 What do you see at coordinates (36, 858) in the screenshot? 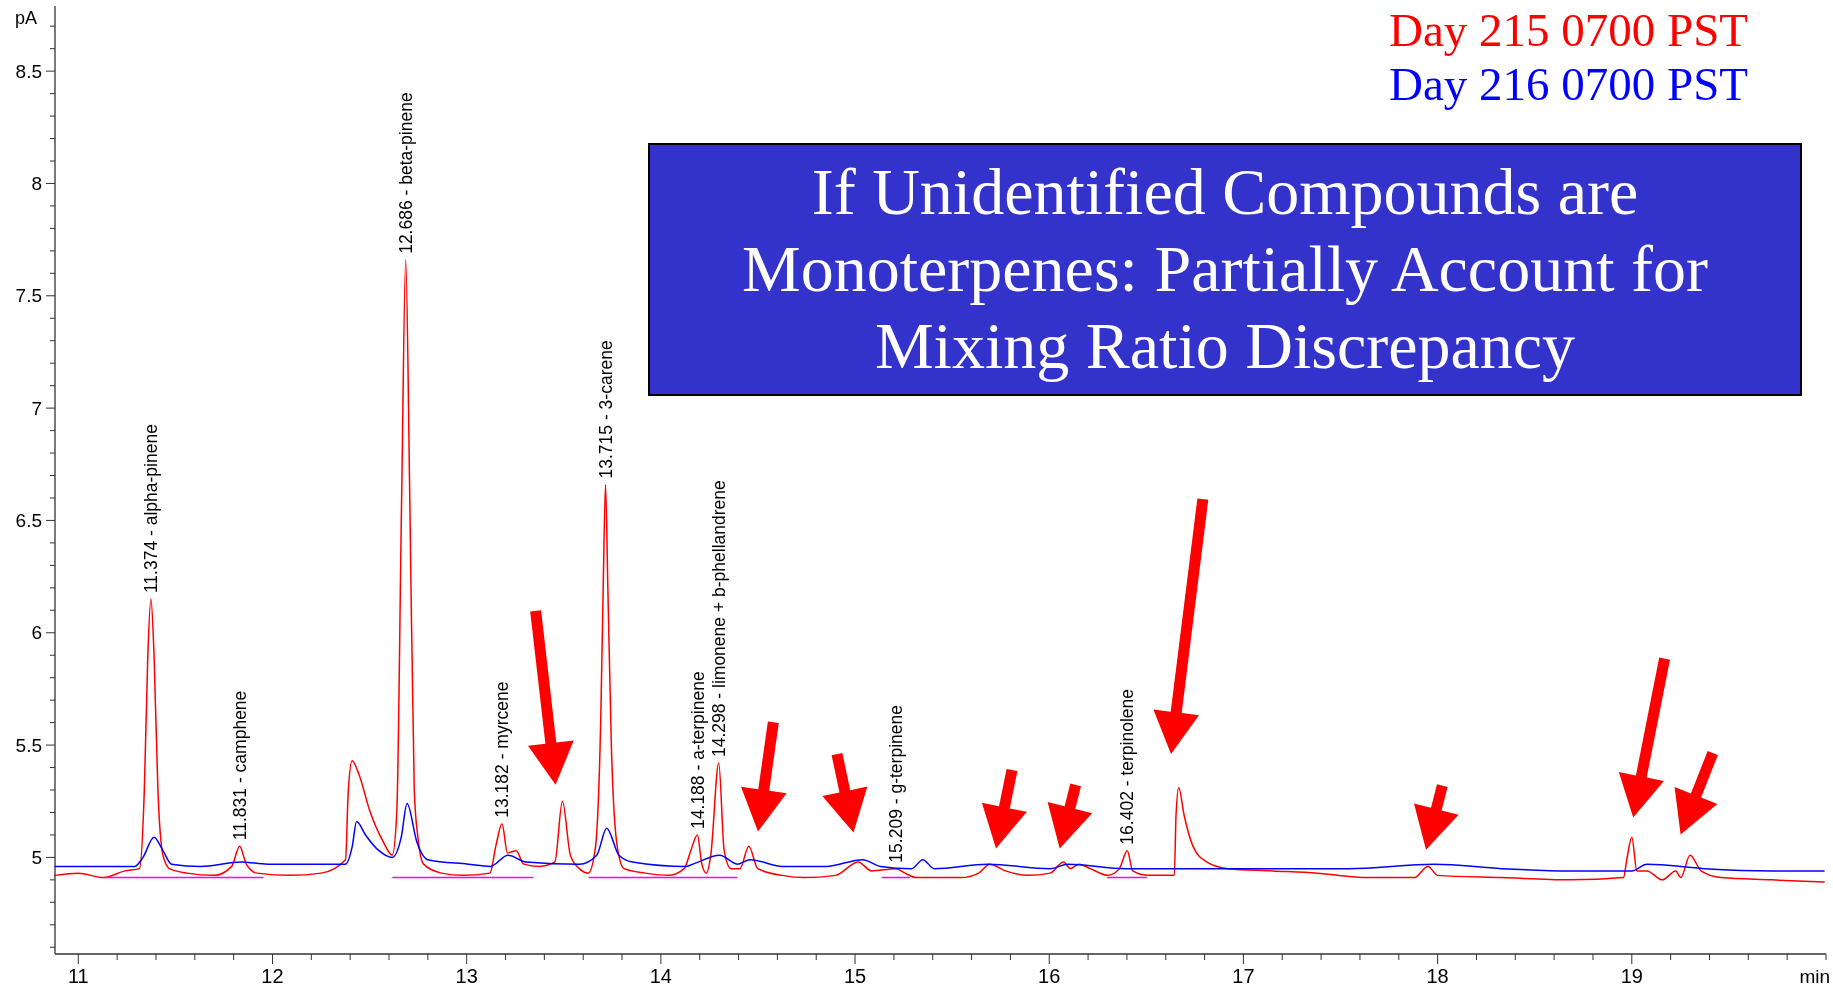
I see `y-tick-label: 5` at bounding box center [36, 858].